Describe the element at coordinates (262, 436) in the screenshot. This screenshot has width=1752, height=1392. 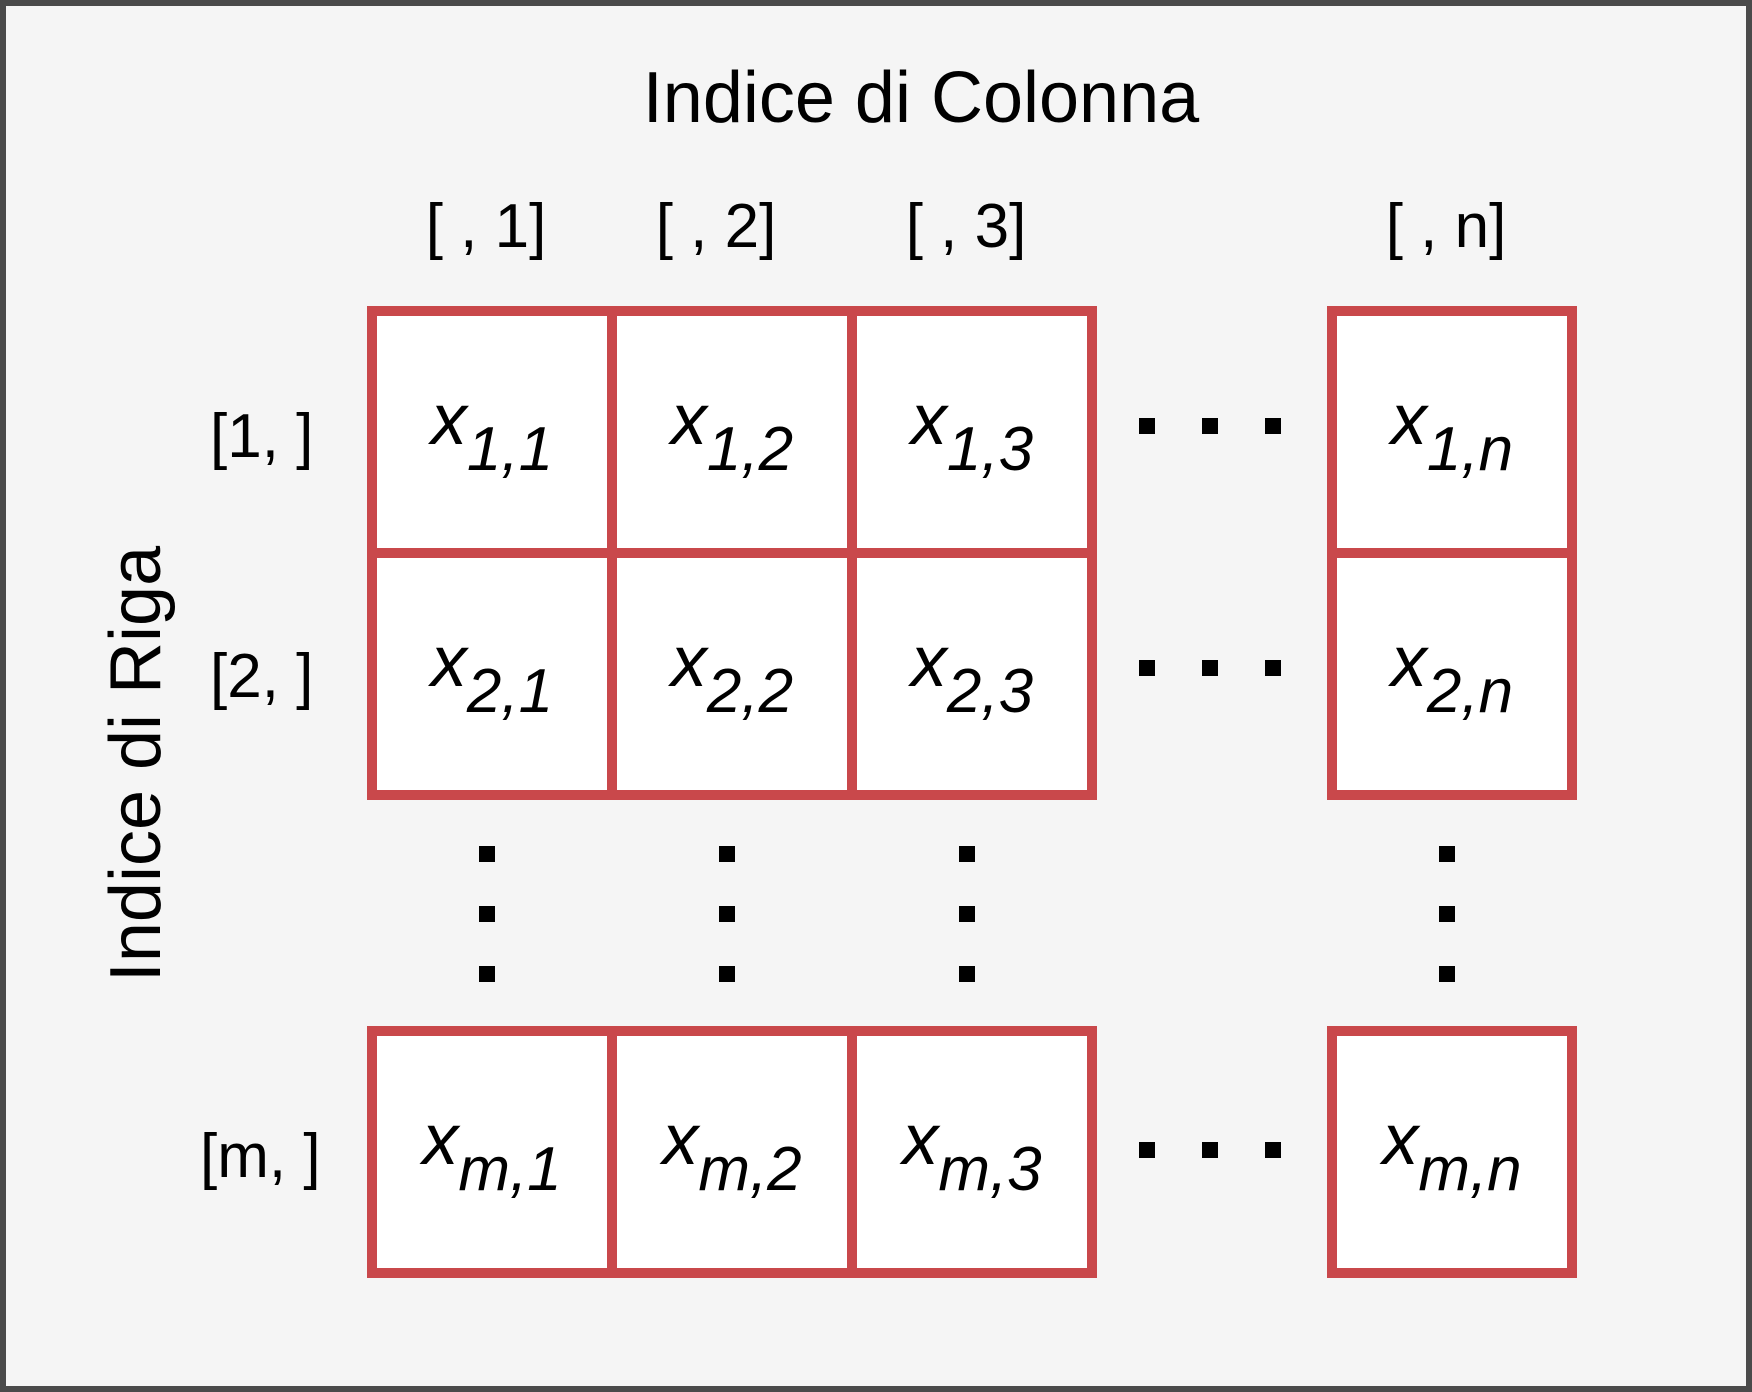
I see `row-label-1: [1, ]` at that location.